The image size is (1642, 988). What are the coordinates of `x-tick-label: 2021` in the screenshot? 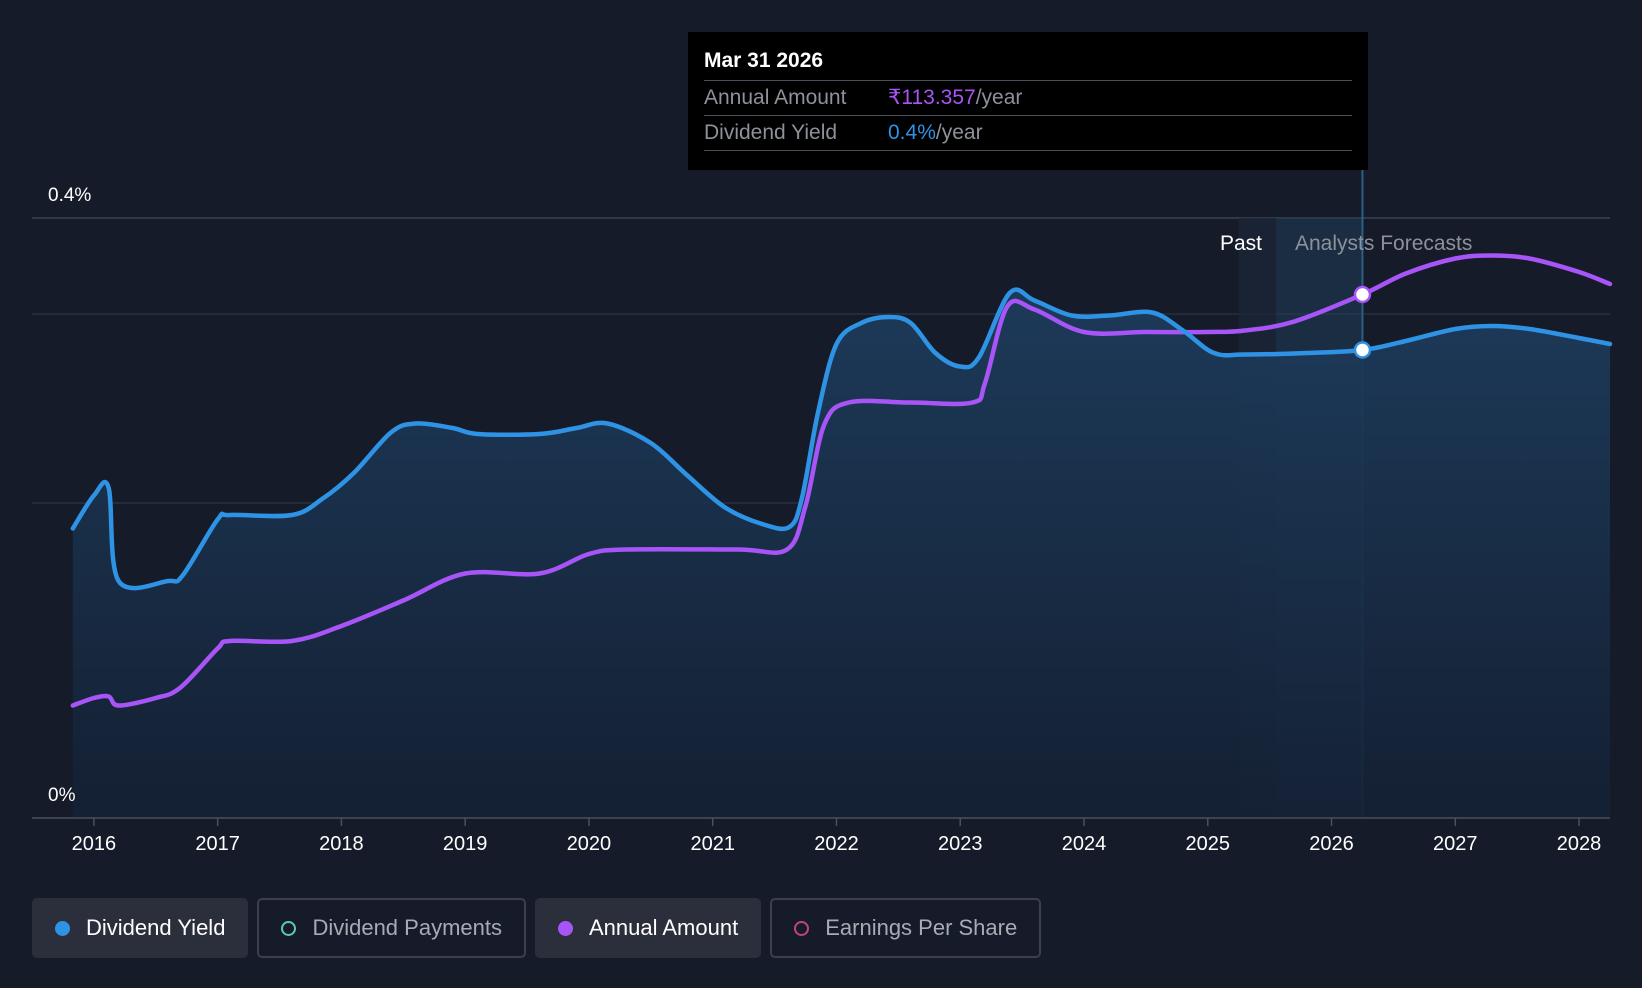 It's located at (712, 844).